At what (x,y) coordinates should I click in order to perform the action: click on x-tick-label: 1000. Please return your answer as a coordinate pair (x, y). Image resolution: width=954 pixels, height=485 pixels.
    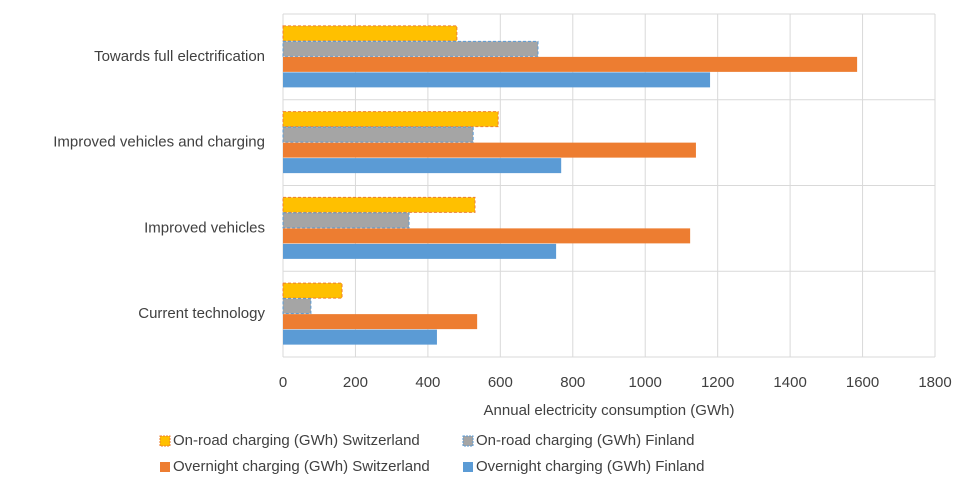
    Looking at the image, I should click on (645, 382).